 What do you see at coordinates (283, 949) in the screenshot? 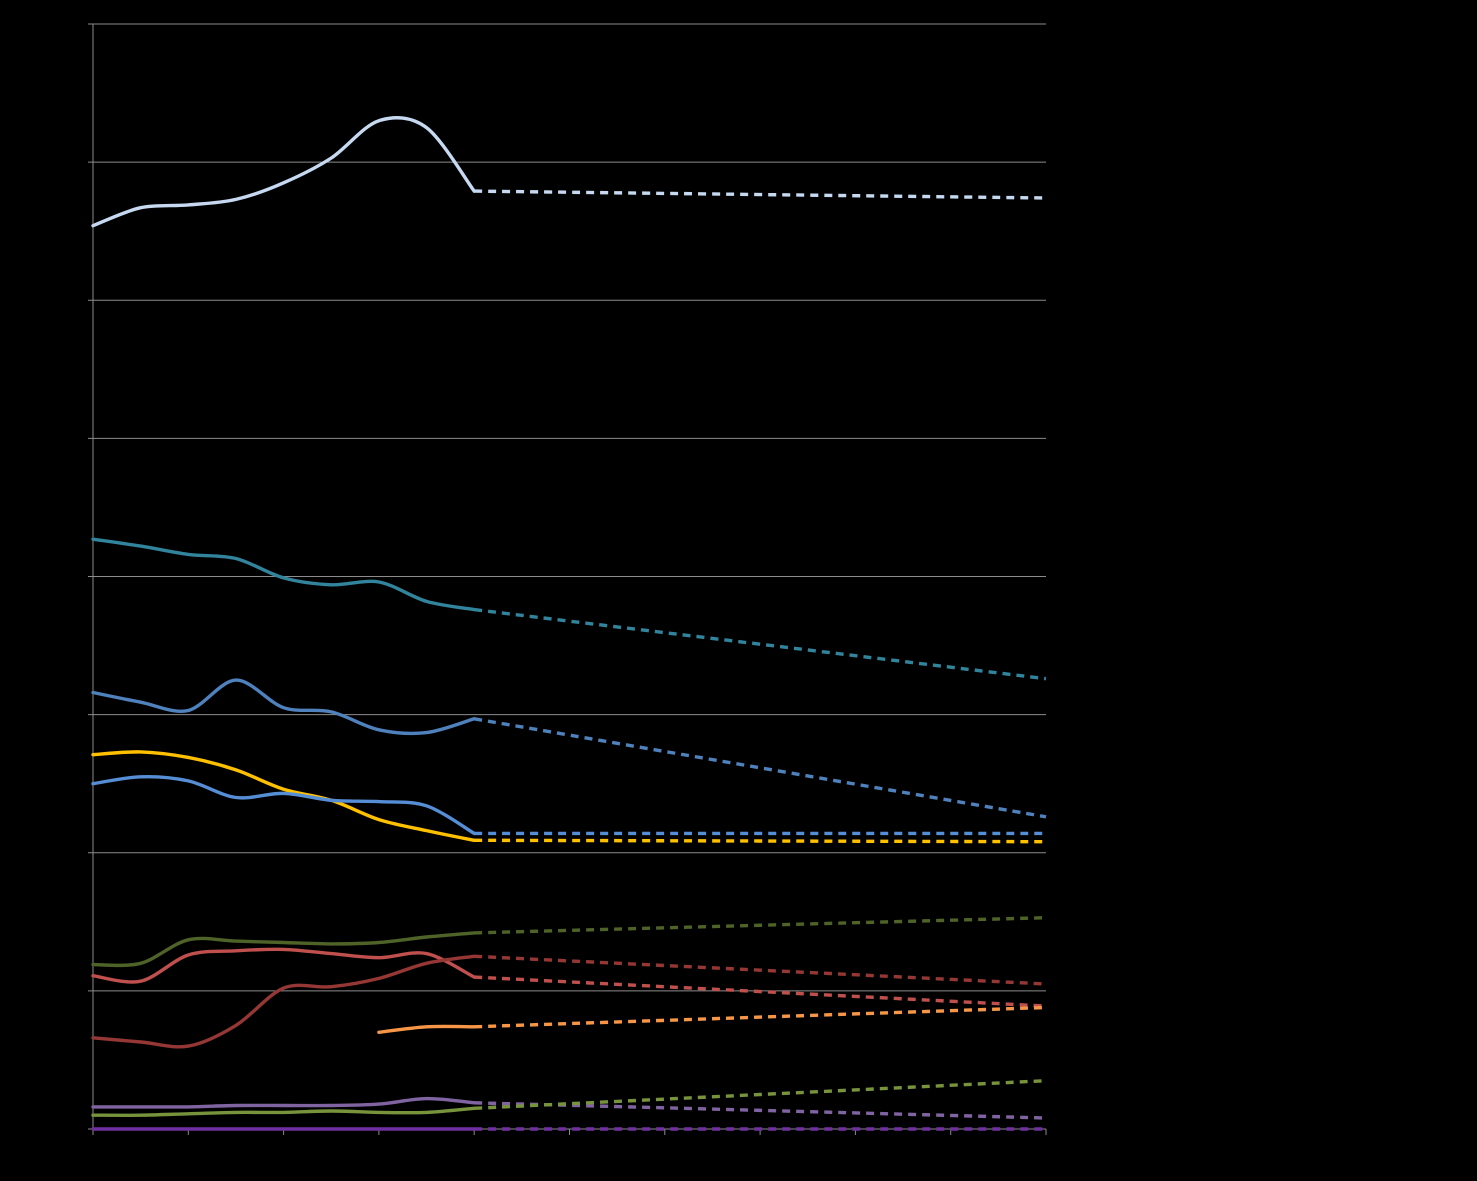
I see `series-6-historical-line` at bounding box center [283, 949].